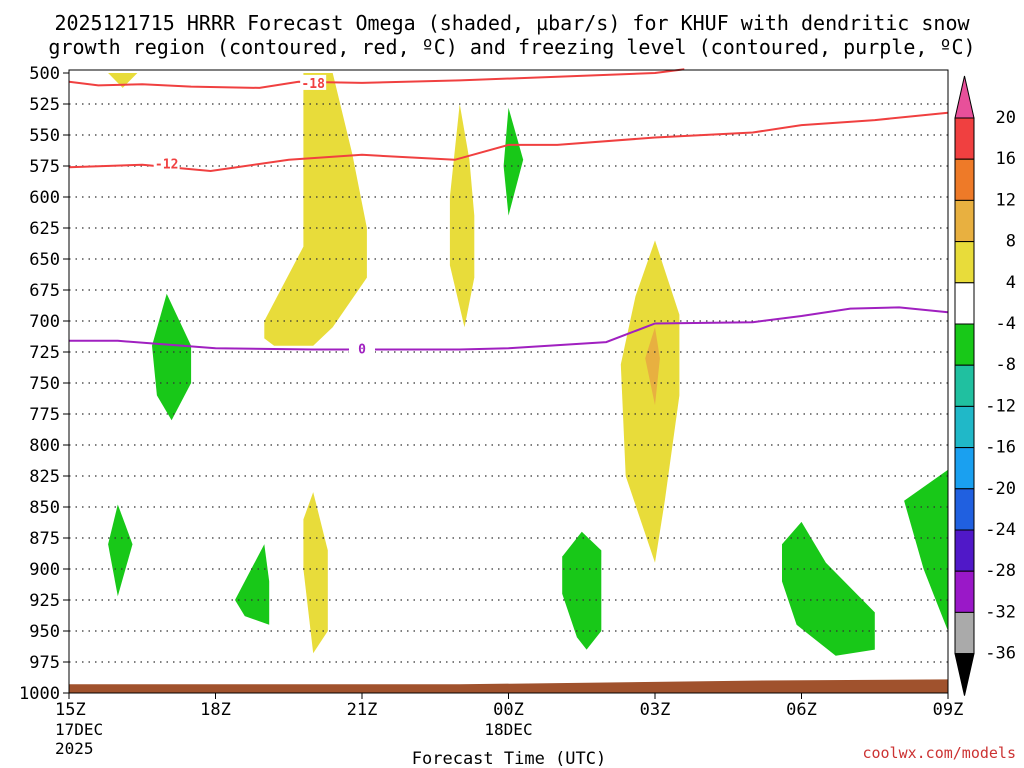 Image resolution: width=1024 pixels, height=768 pixels. I want to click on colorbar-label-1: 16, so click(1006, 159).